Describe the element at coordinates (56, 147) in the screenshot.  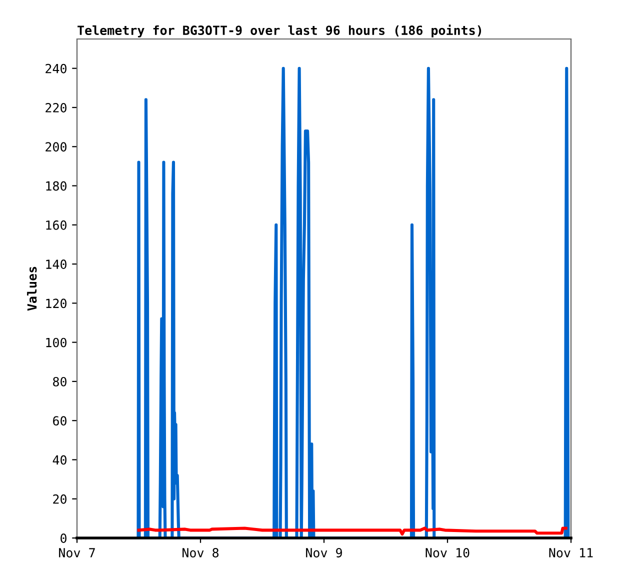
I see `y-tick-label: 200` at that location.